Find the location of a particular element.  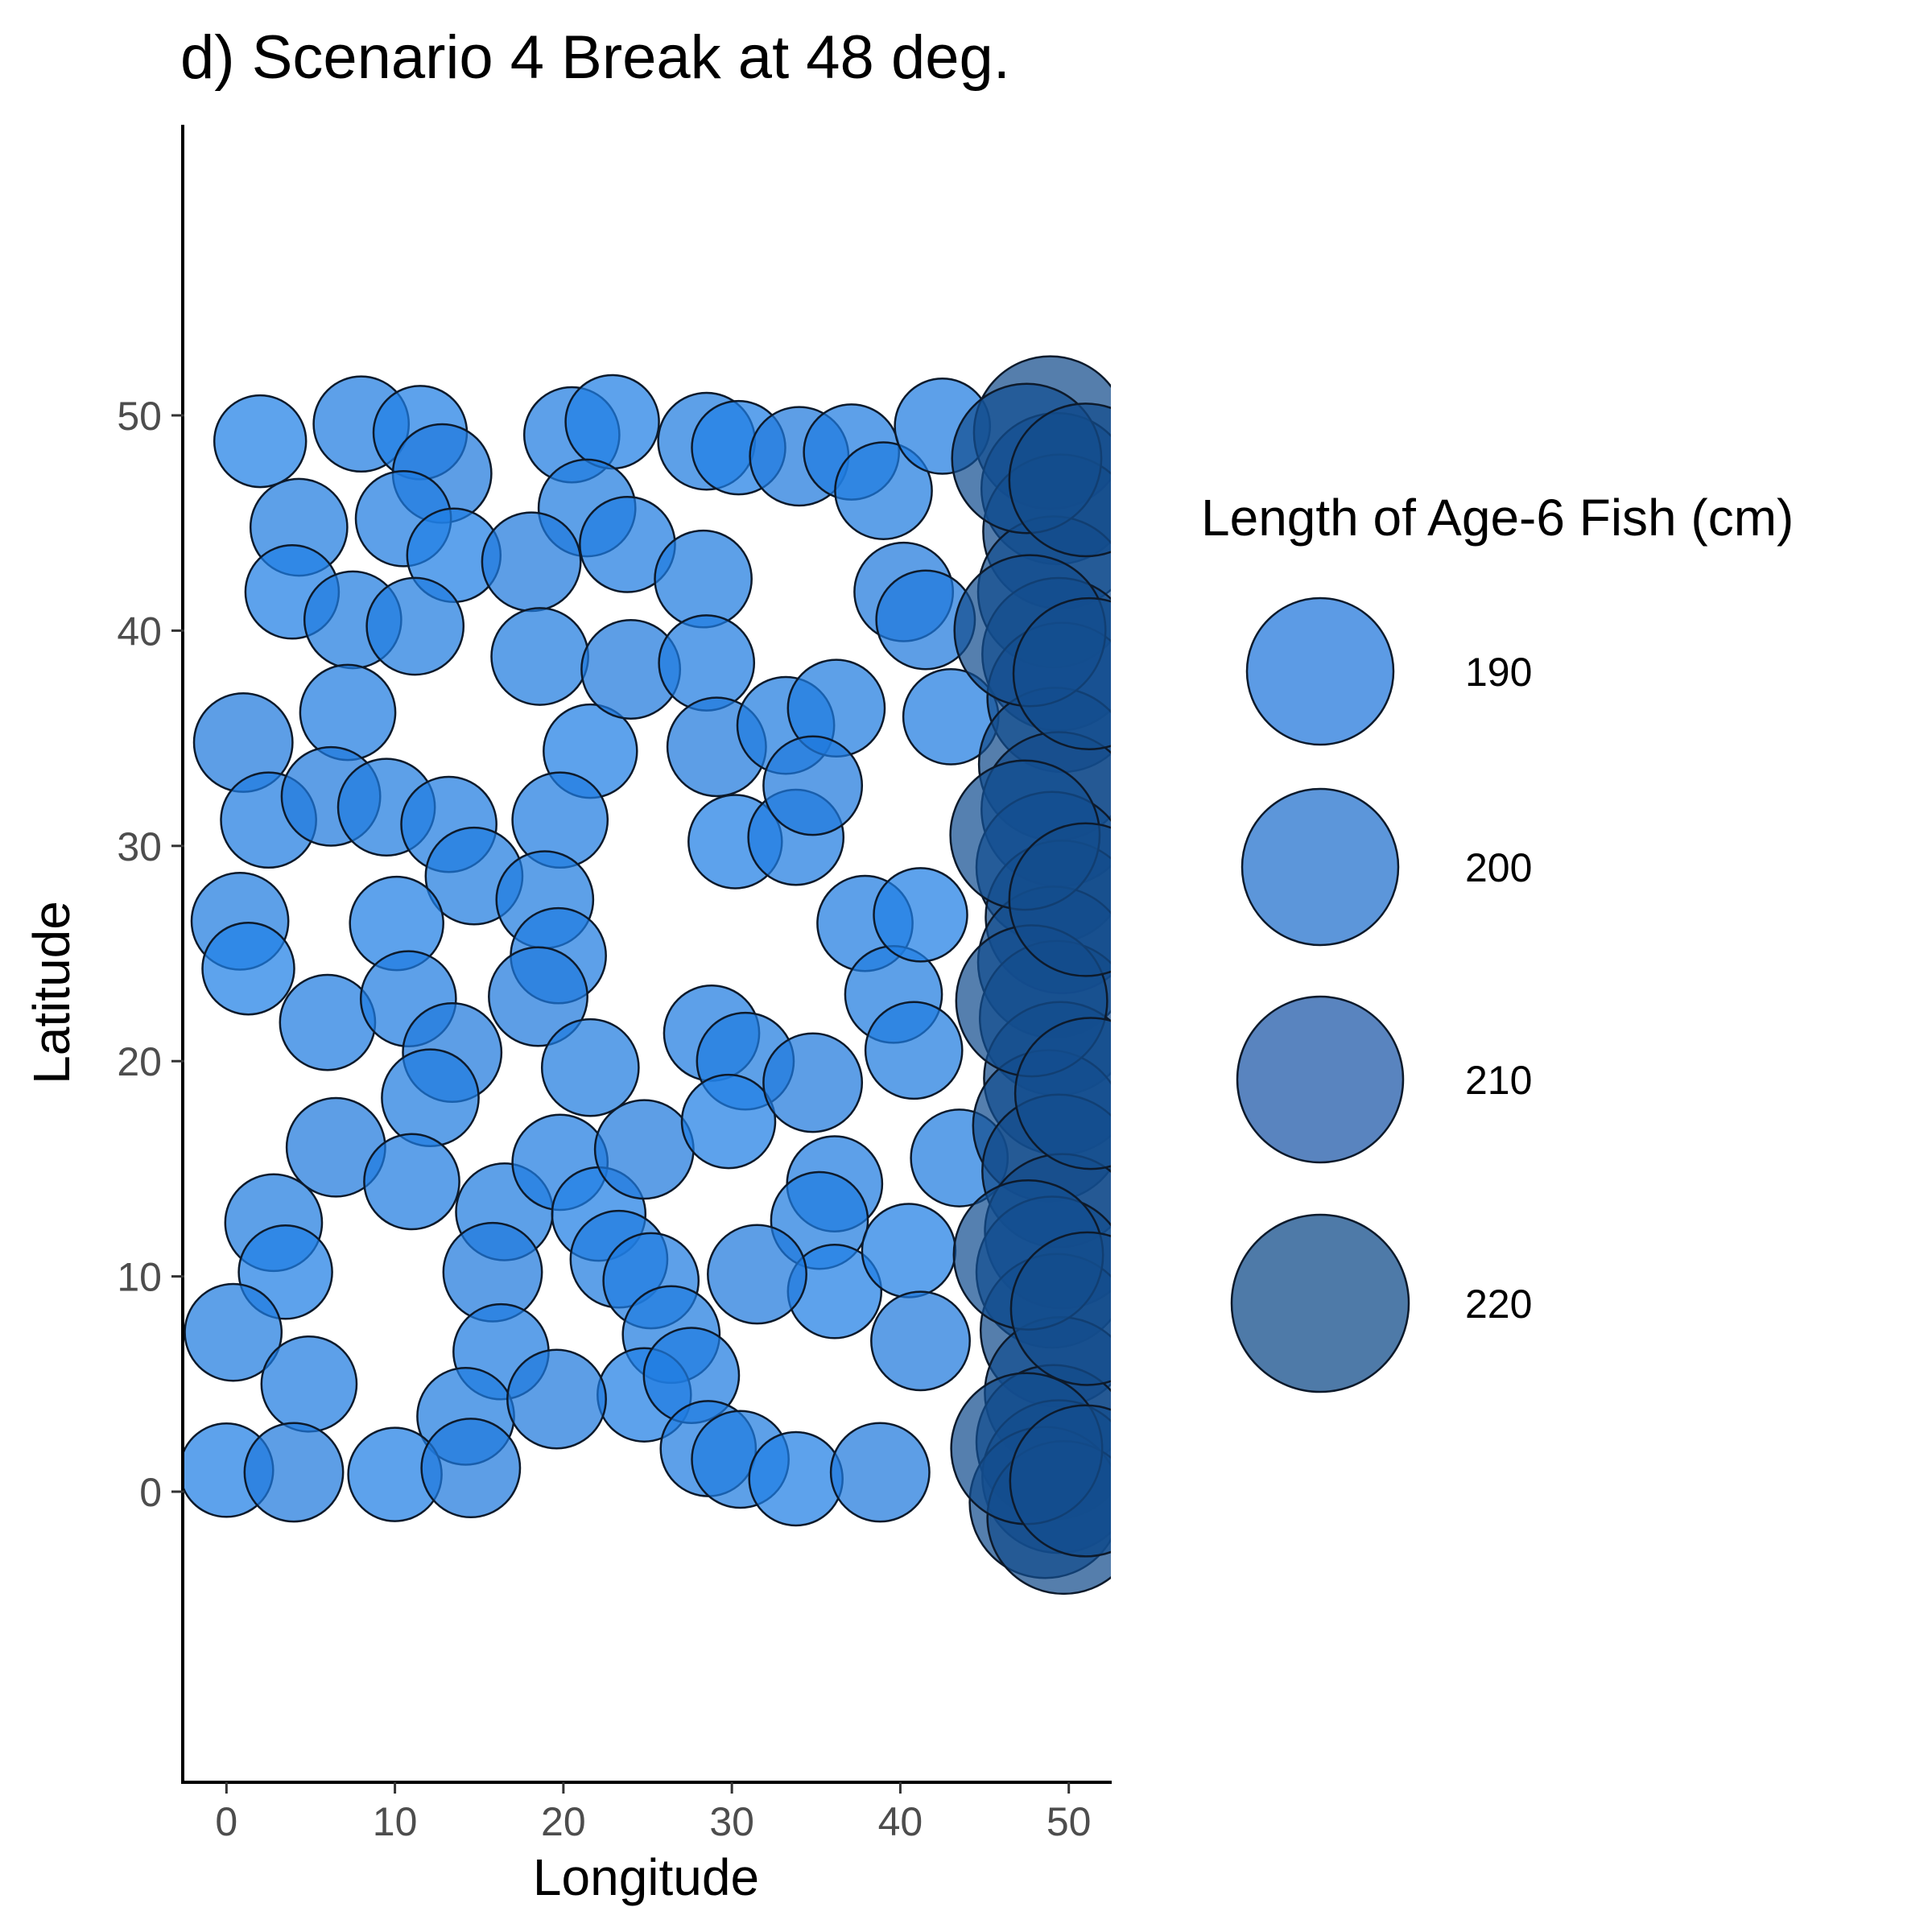

y-tick-label: 0 is located at coordinates (150, 1492).